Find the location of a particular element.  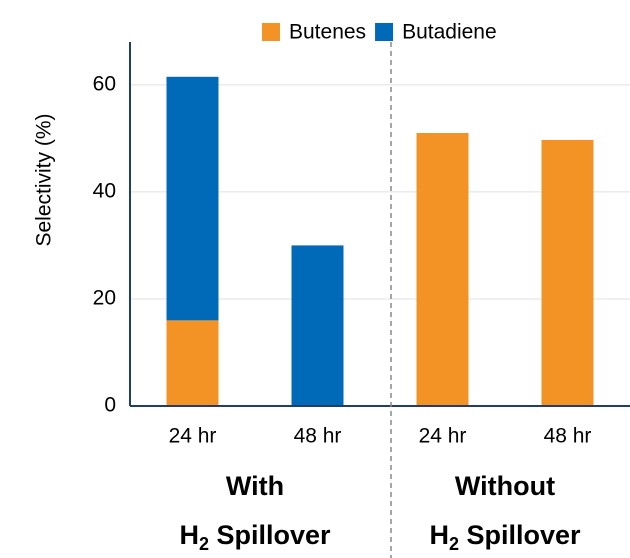

group-label: With is located at coordinates (255, 486).